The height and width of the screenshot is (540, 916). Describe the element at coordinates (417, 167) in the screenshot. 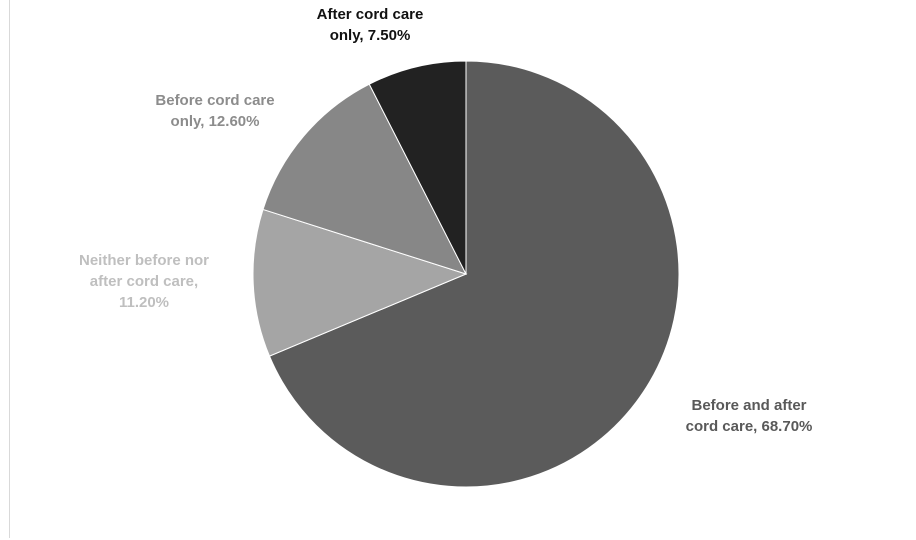

I see `pie-slice-after-only` at that location.